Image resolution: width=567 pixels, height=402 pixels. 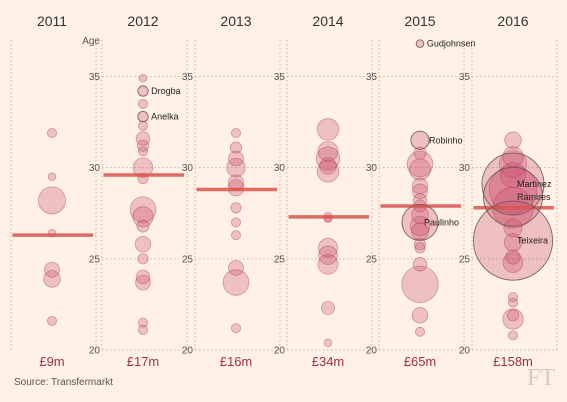 What do you see at coordinates (235, 21) in the screenshot?
I see `year-label: 2013` at bounding box center [235, 21].